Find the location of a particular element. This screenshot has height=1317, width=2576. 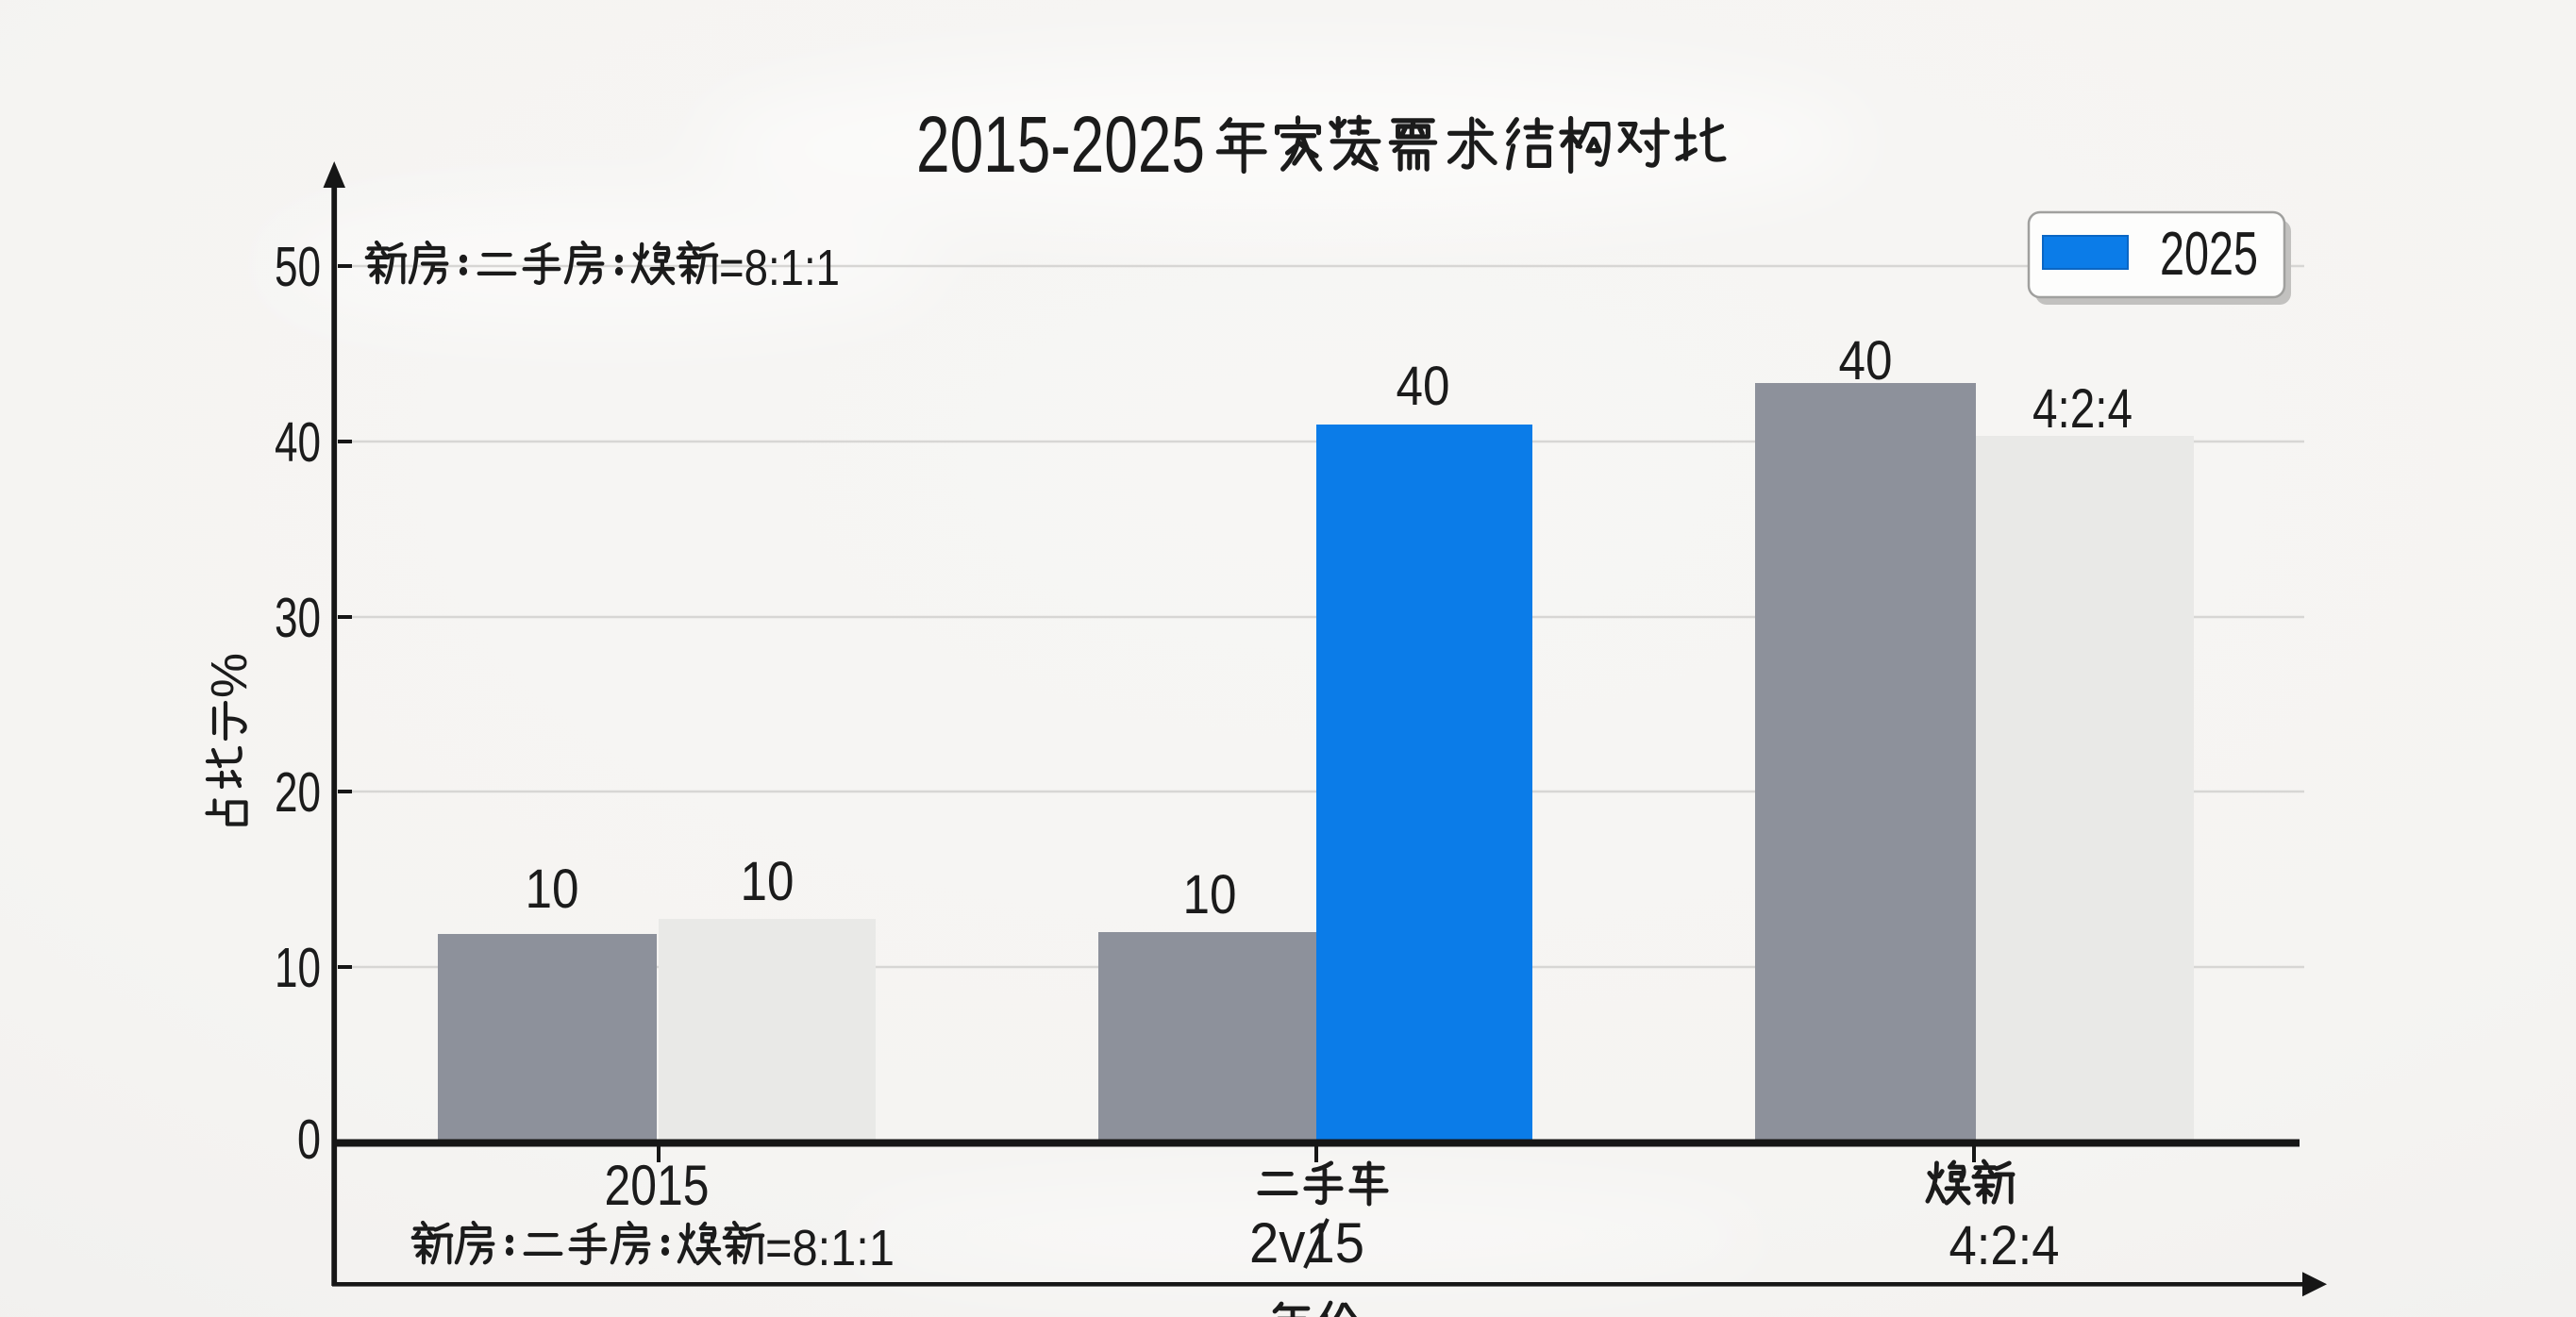

svg-text: 2025 is located at coordinates (2209, 253).